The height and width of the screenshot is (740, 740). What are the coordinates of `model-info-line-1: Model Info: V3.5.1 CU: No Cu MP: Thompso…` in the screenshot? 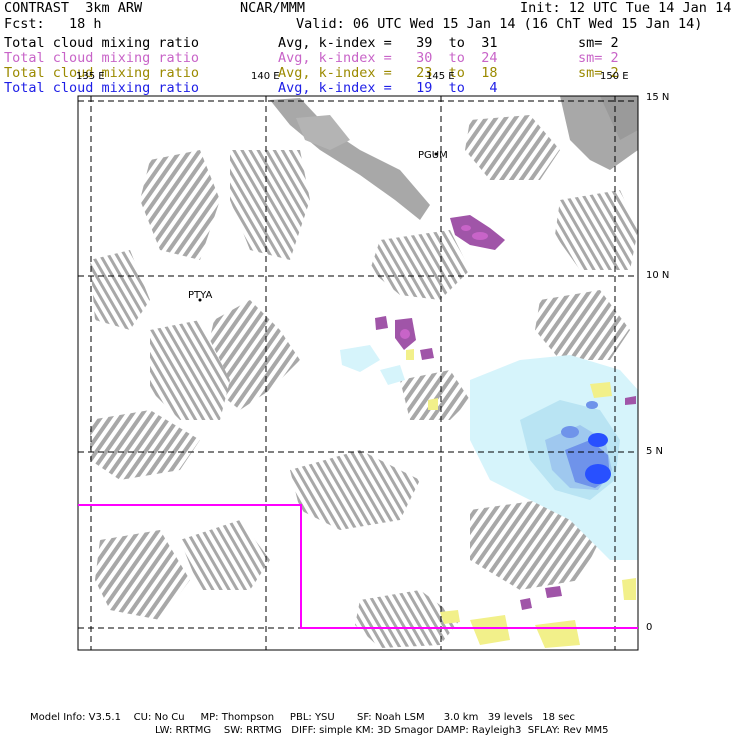 It's located at (303, 717).